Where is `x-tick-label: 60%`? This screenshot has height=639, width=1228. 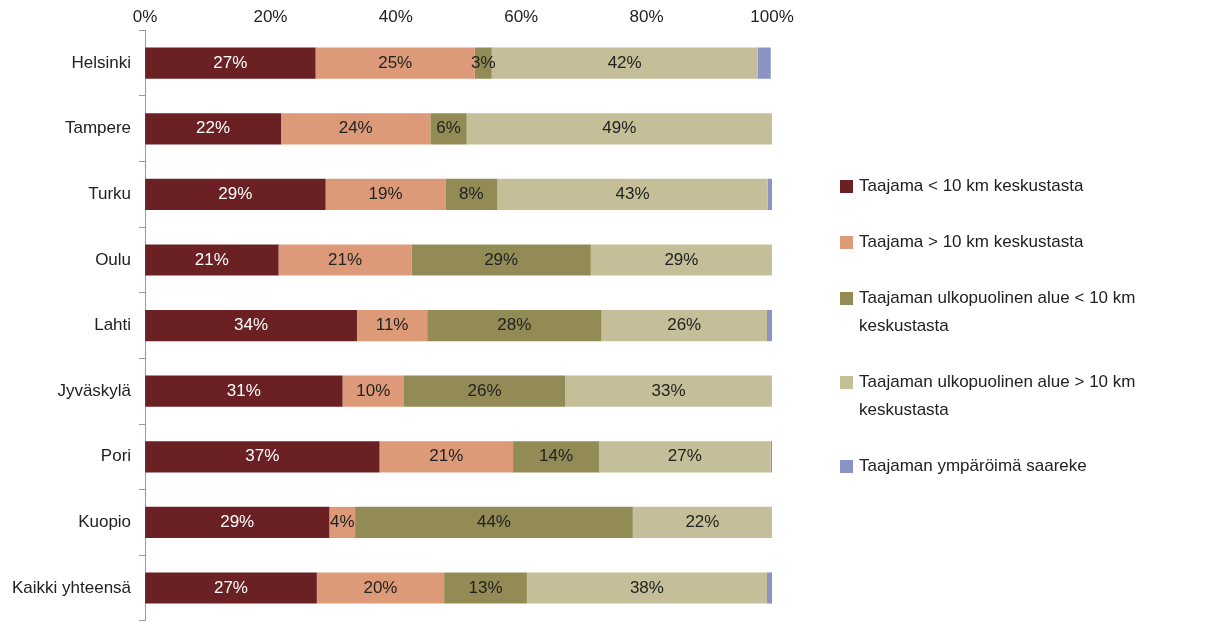 x-tick-label: 60% is located at coordinates (521, 16).